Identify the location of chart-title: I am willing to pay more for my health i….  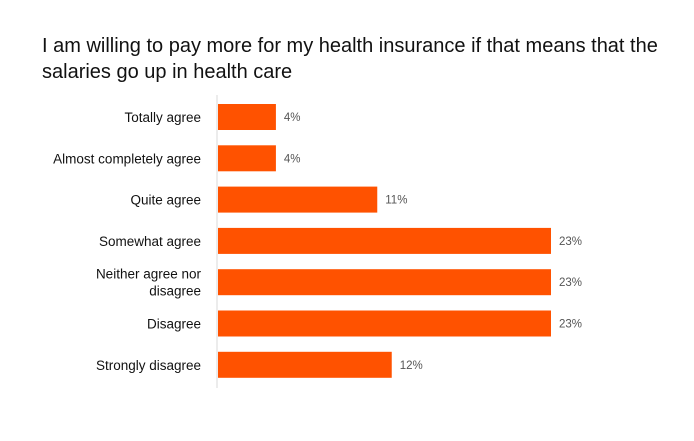
(350, 59).